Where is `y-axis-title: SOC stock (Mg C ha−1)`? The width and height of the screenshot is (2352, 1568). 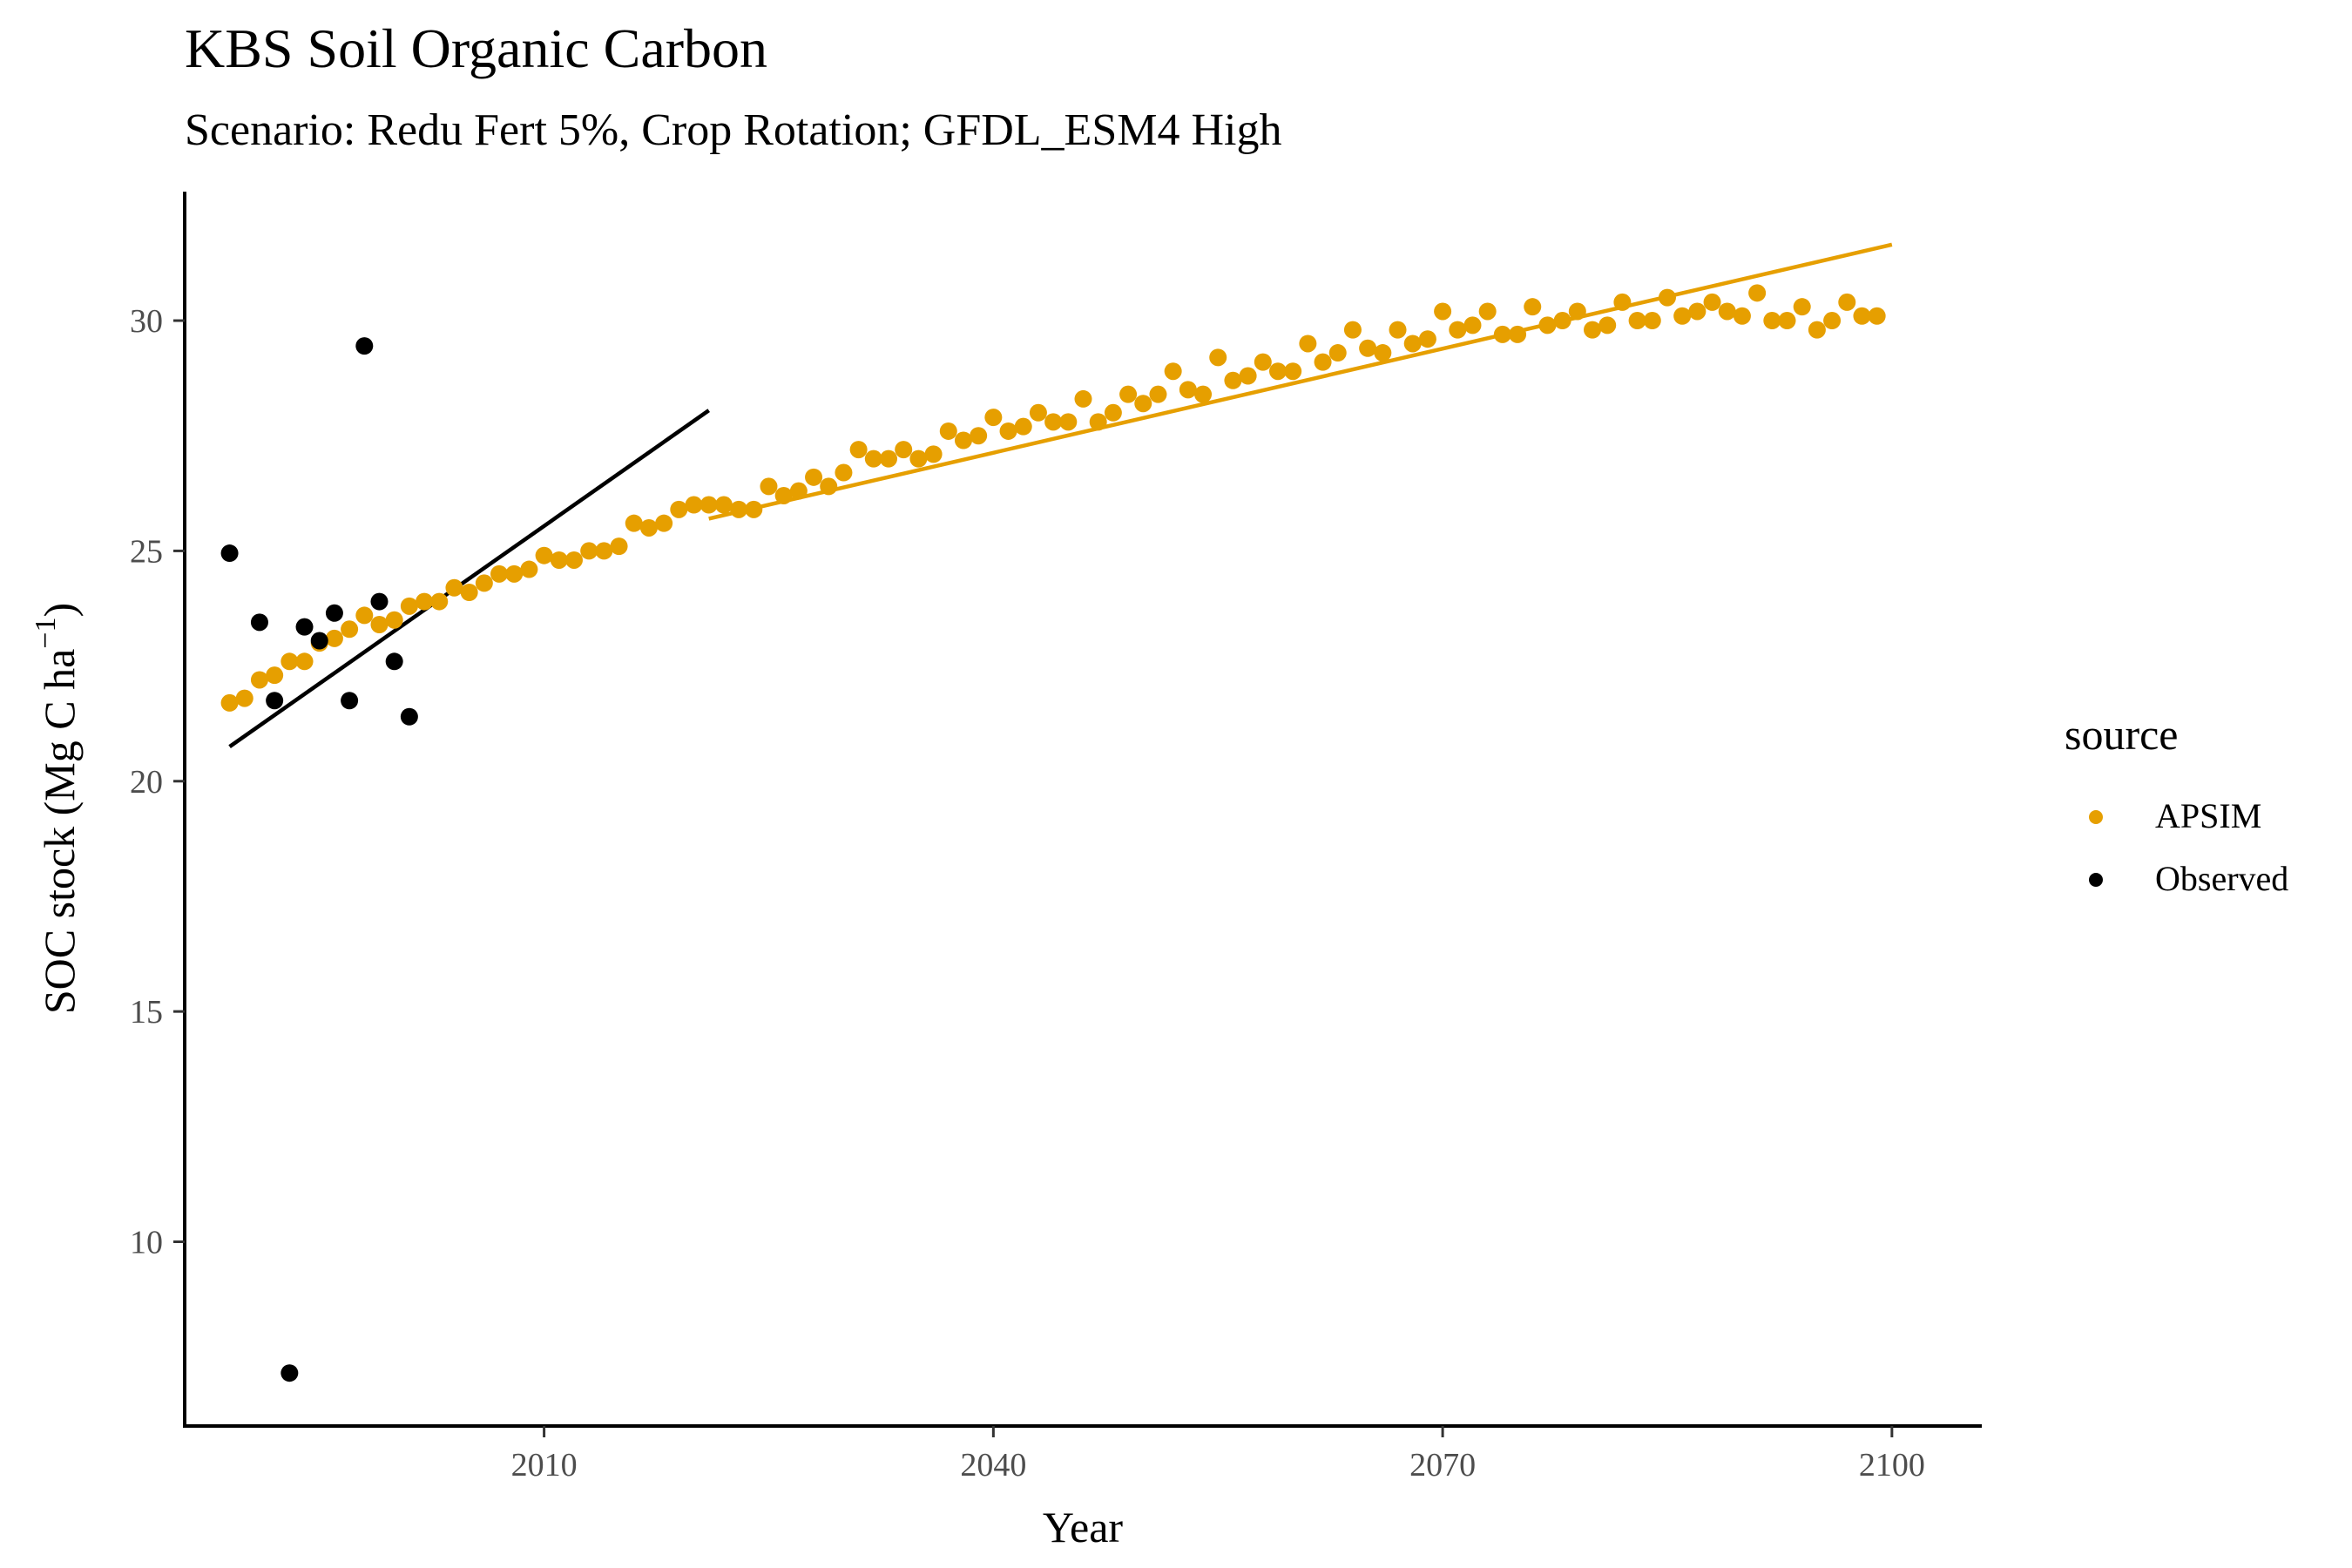 y-axis-title: SOC stock (Mg C ha−1) is located at coordinates (57, 808).